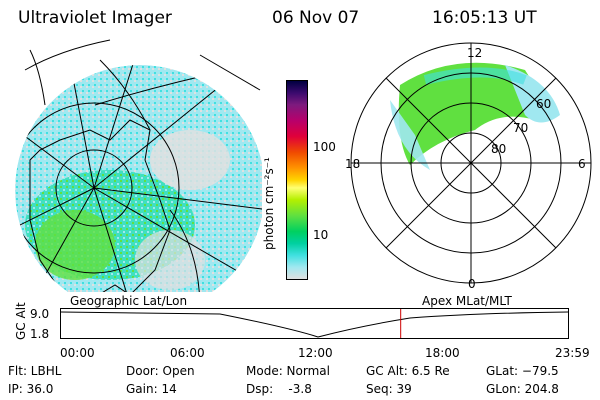 This screenshot has height=400, width=600. What do you see at coordinates (151, 389) in the screenshot?
I see `gain-info: Gain: 14` at bounding box center [151, 389].